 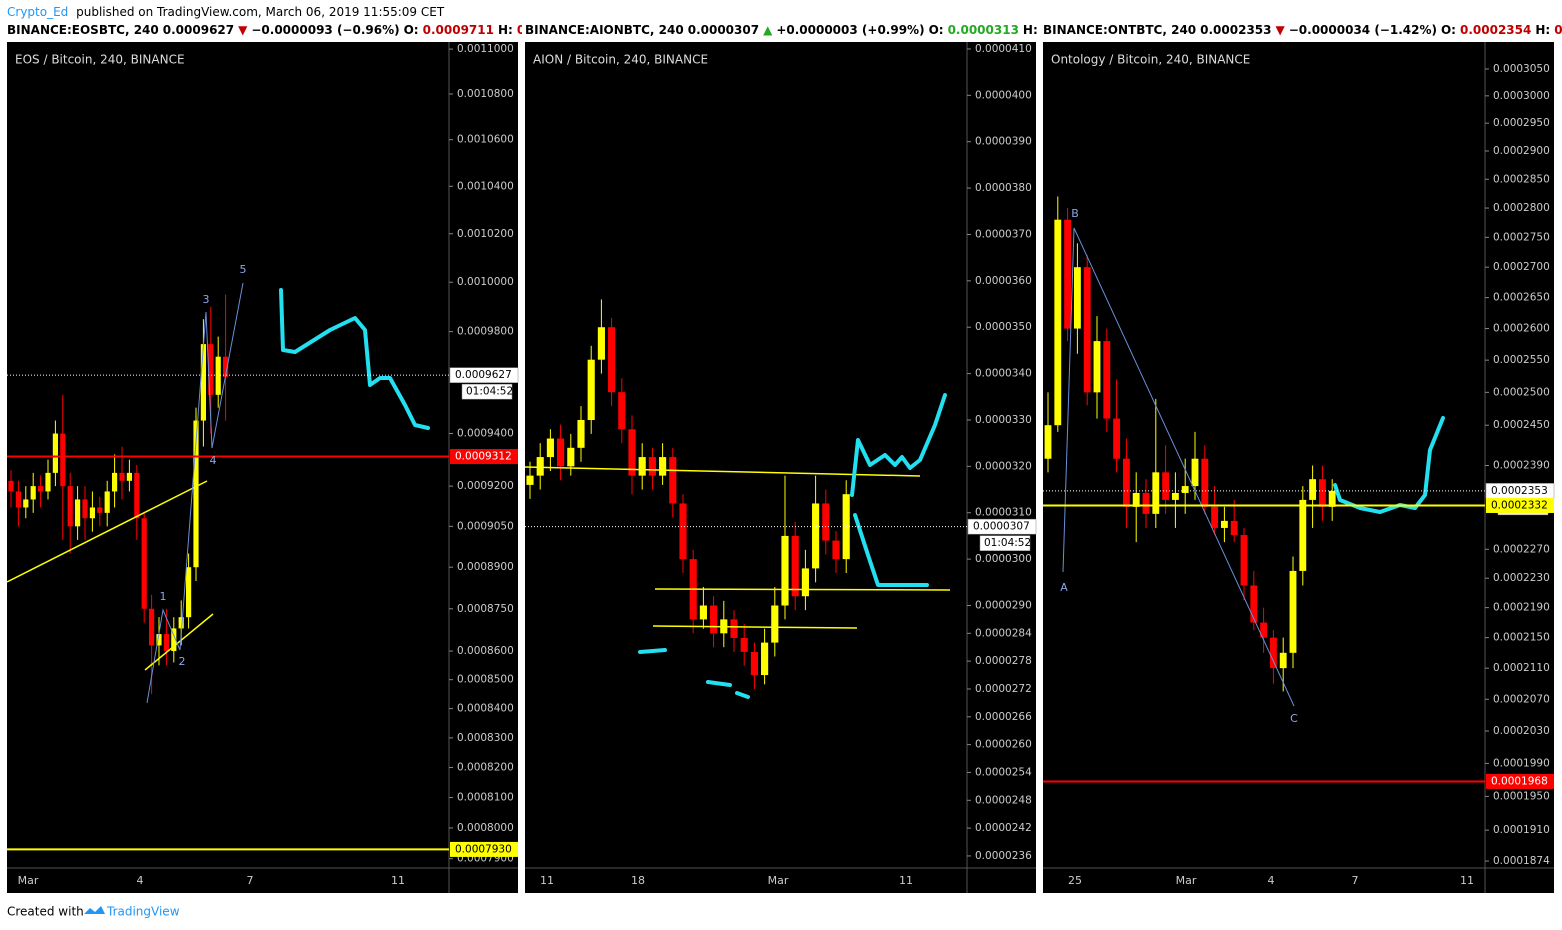 What do you see at coordinates (1178, 467) in the screenshot?
I see `wave-path` at bounding box center [1178, 467].